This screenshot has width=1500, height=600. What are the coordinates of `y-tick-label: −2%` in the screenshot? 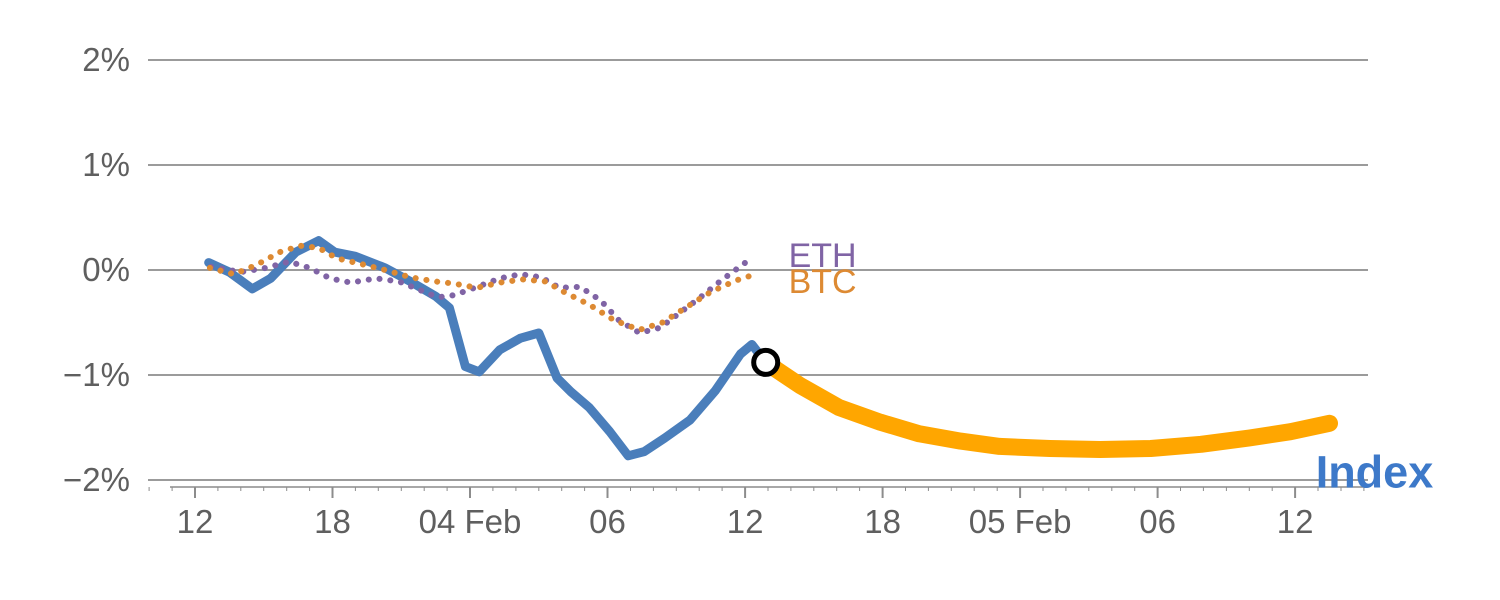 It's located at (96, 479).